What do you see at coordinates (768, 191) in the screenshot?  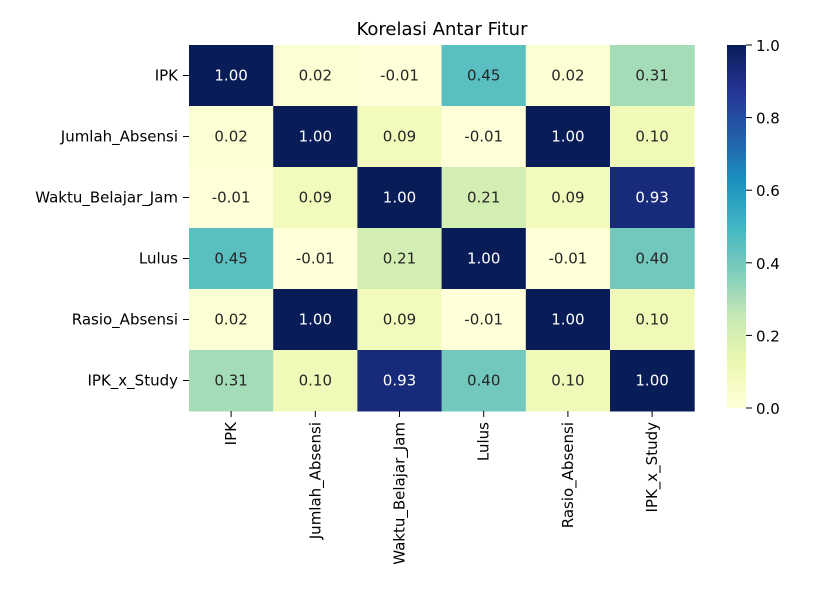 I see `colorbar-tick-label: 0.6` at bounding box center [768, 191].